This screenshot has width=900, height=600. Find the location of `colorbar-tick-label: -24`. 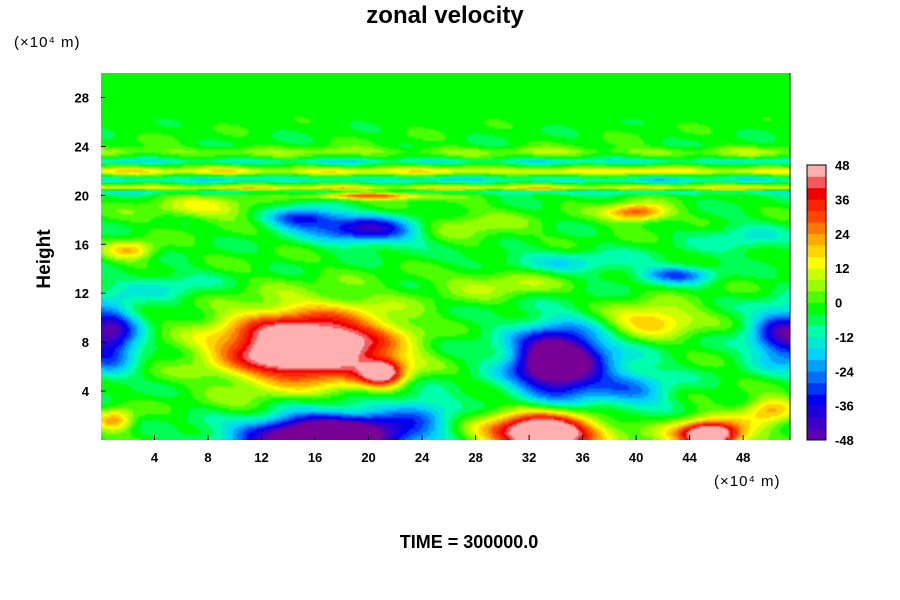

colorbar-tick-label: -24 is located at coordinates (845, 371).